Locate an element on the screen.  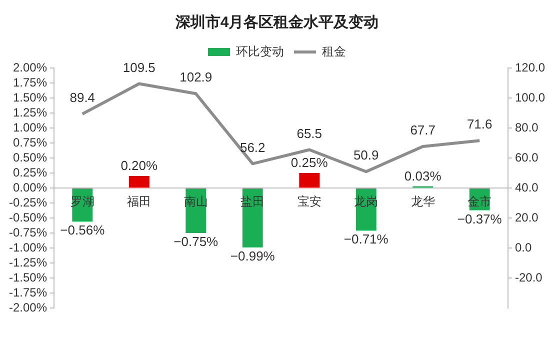
data-label: 50.9 is located at coordinates (366, 155).